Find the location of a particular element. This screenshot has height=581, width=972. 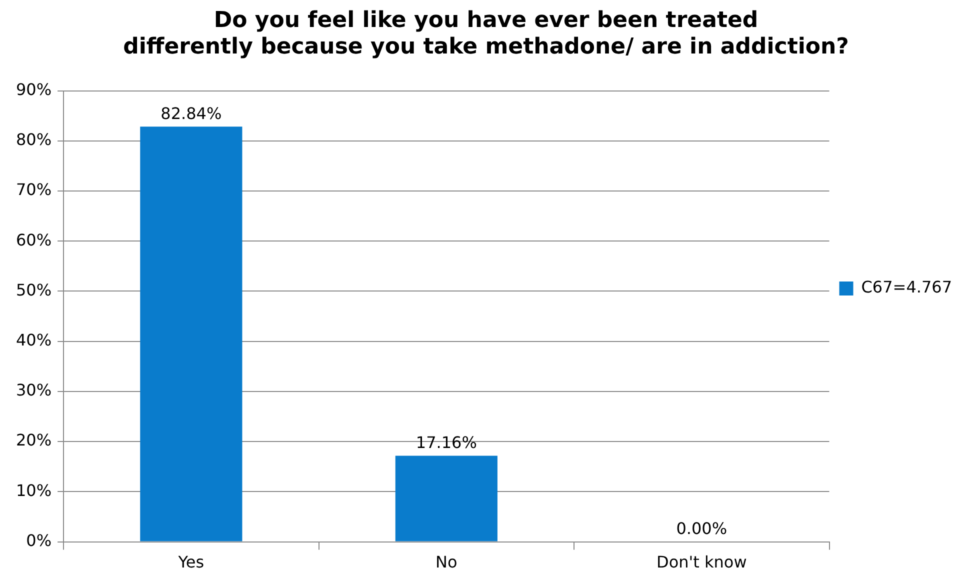

data-label: 17.16% is located at coordinates (446, 442).